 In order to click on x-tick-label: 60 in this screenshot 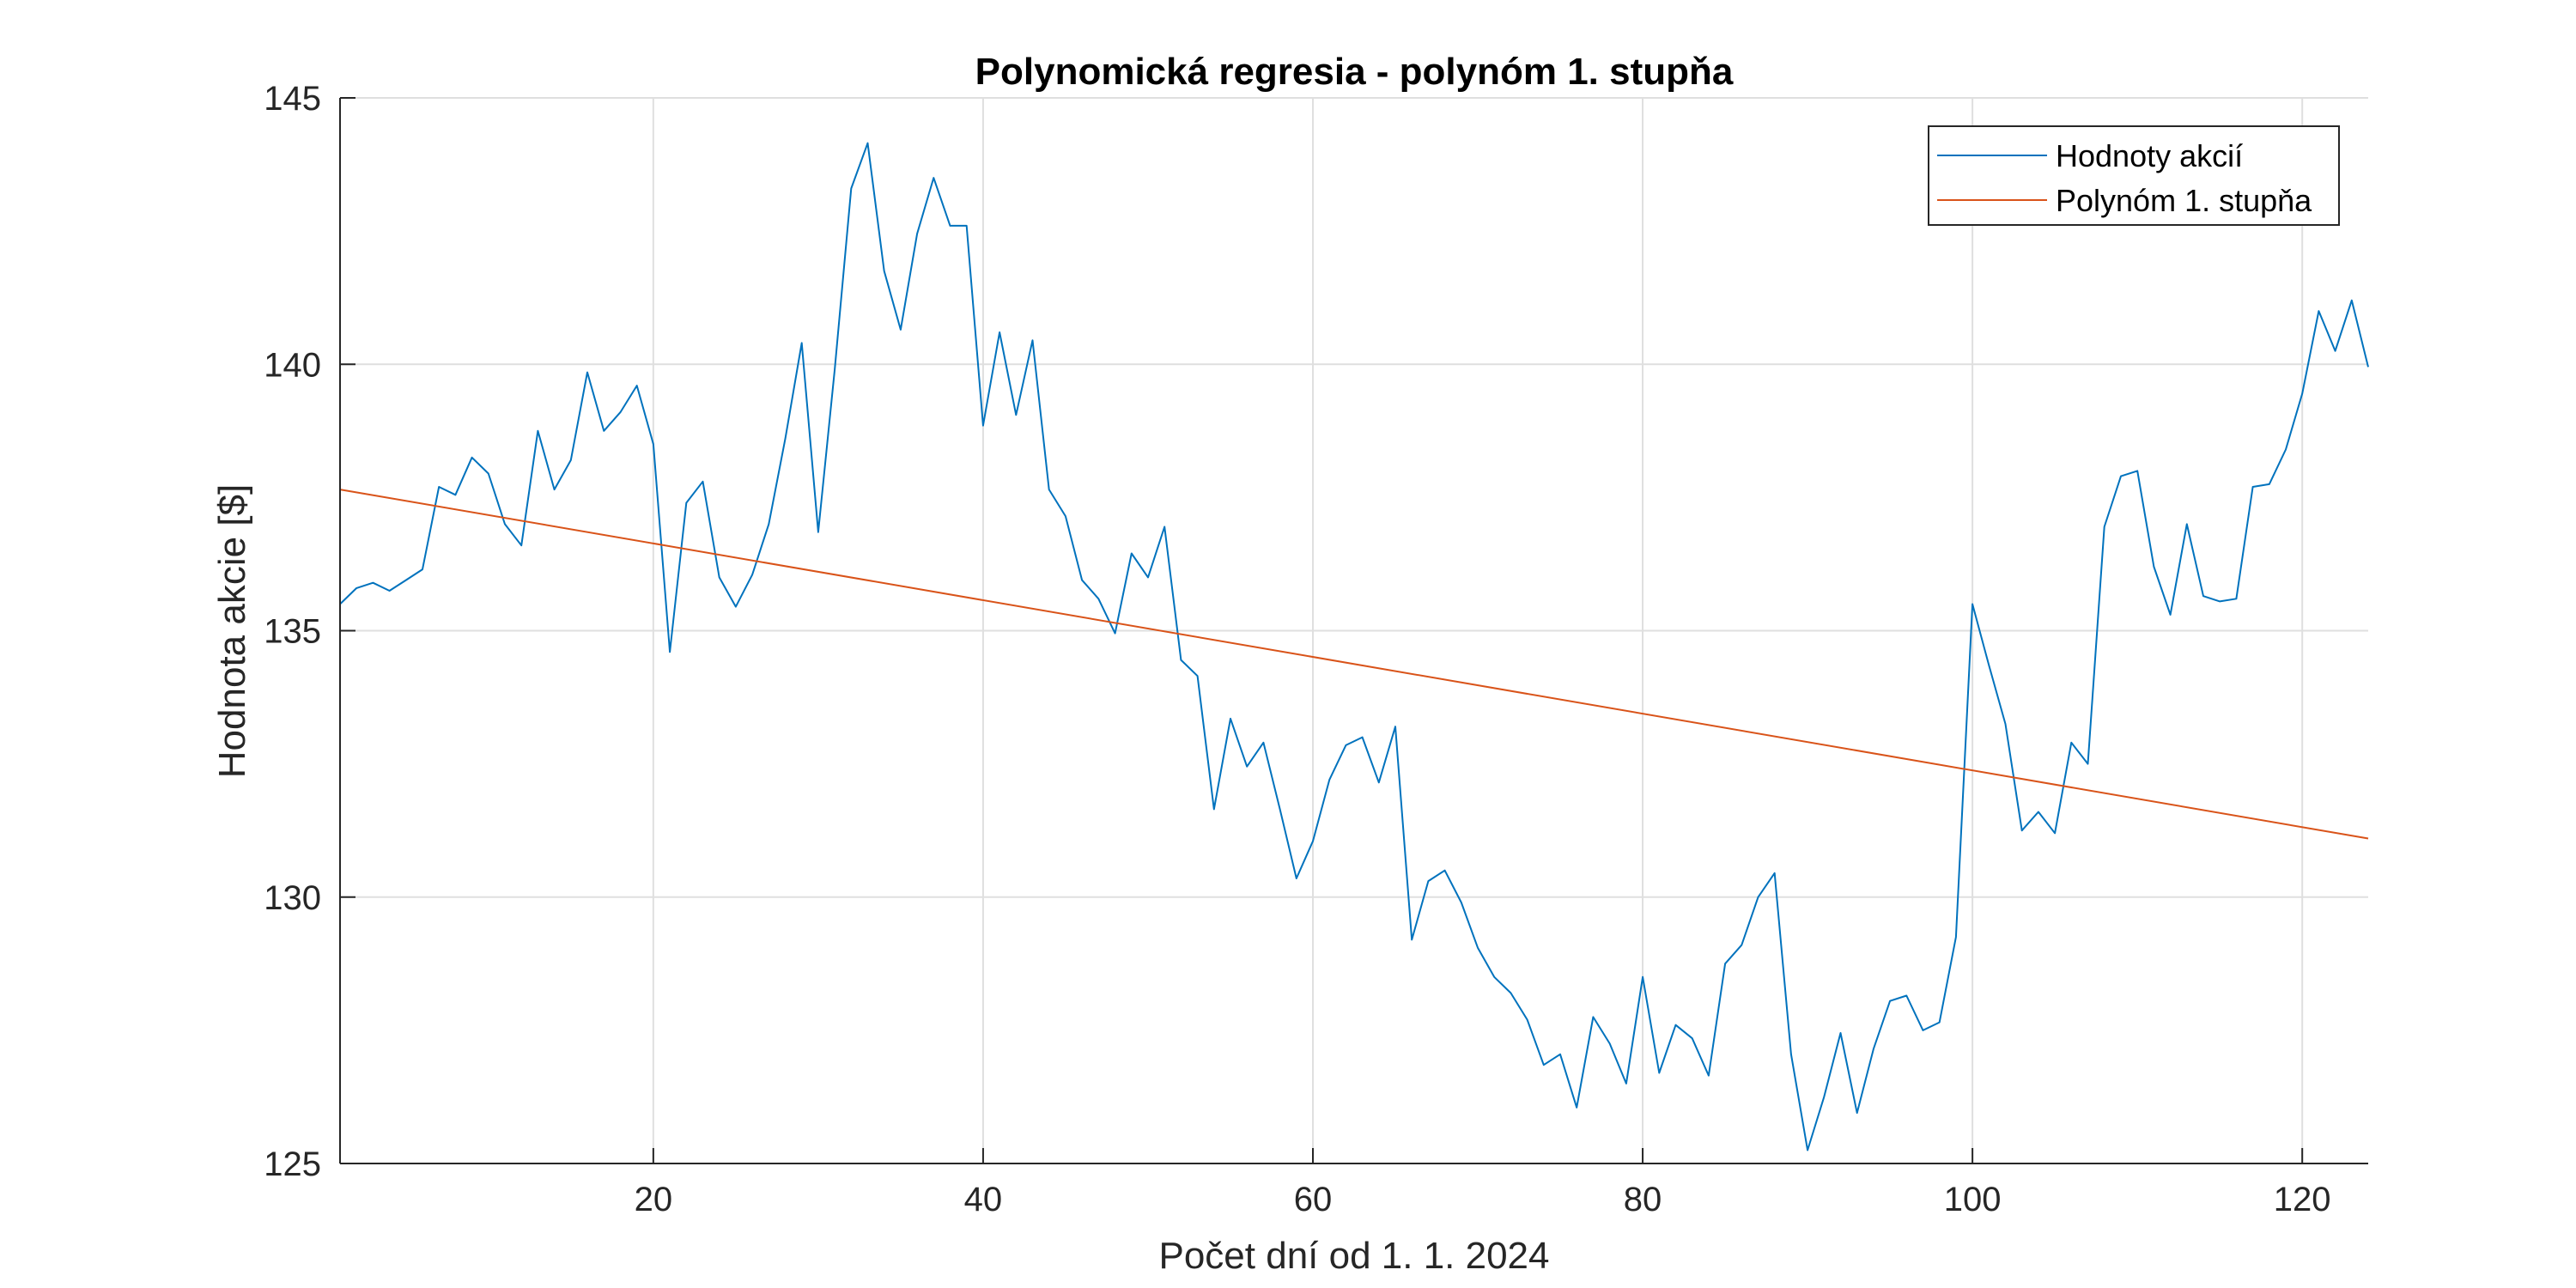, I will do `click(1313, 1199)`.